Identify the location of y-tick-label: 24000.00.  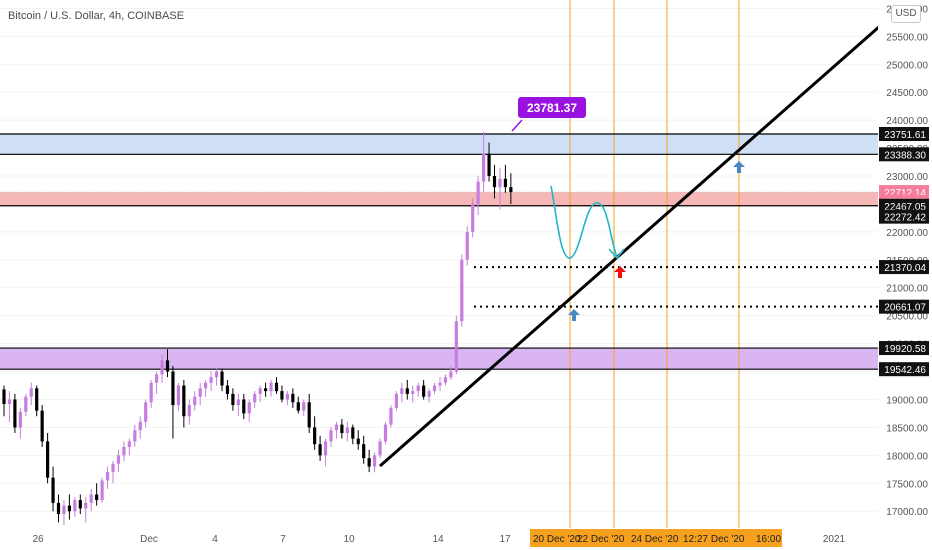
(907, 121).